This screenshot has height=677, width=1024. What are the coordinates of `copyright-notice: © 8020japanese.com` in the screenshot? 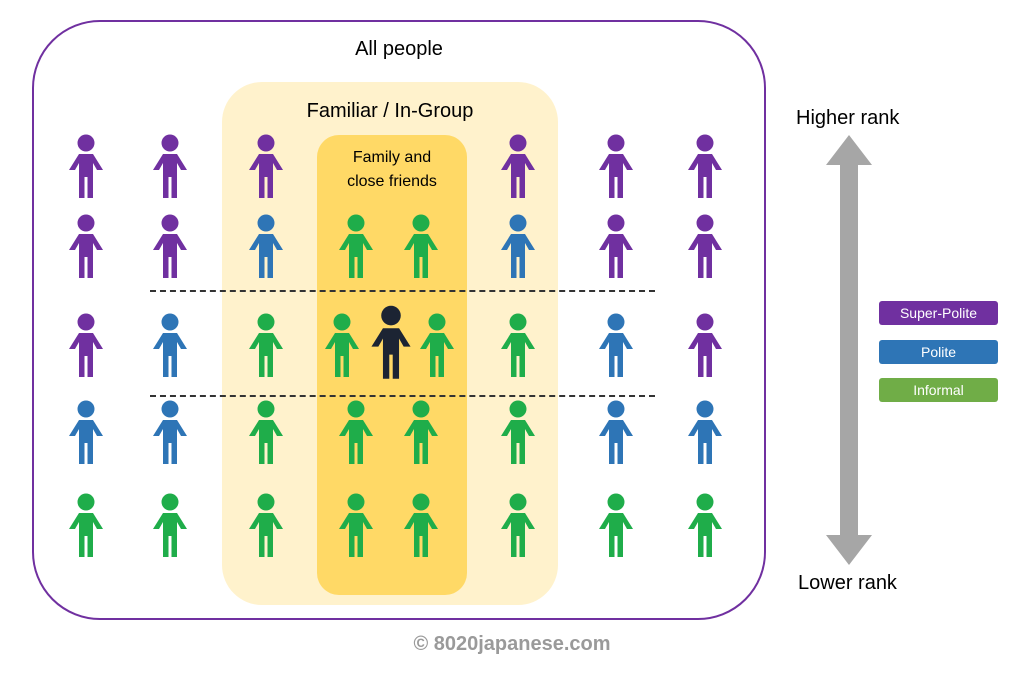 It's located at (512, 644).